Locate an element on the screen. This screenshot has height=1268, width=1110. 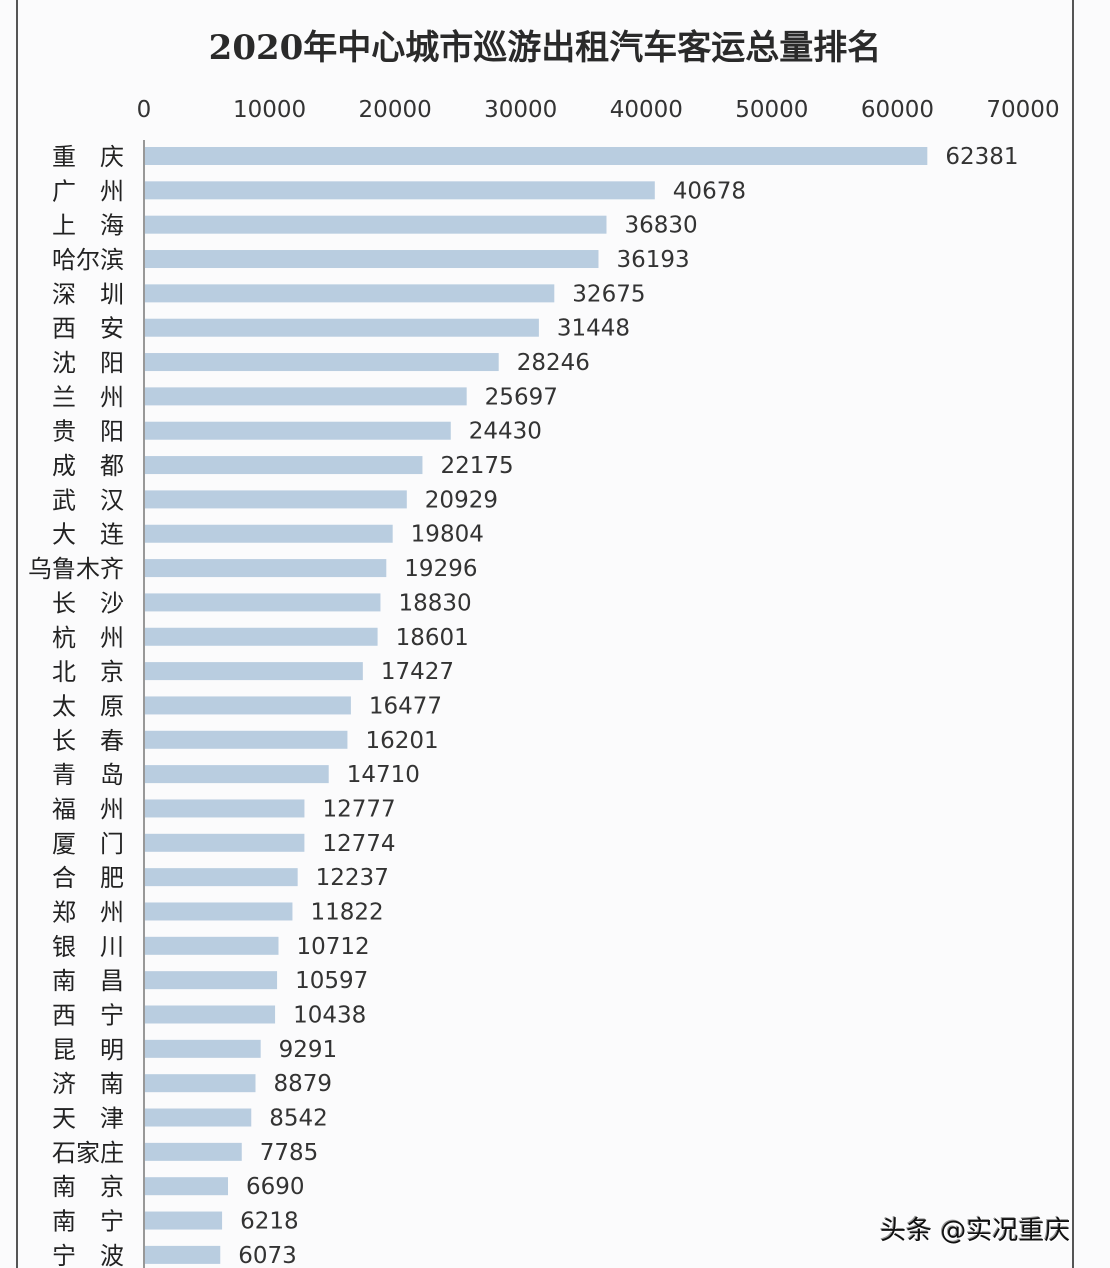
category-label: 重 is located at coordinates (64, 157).